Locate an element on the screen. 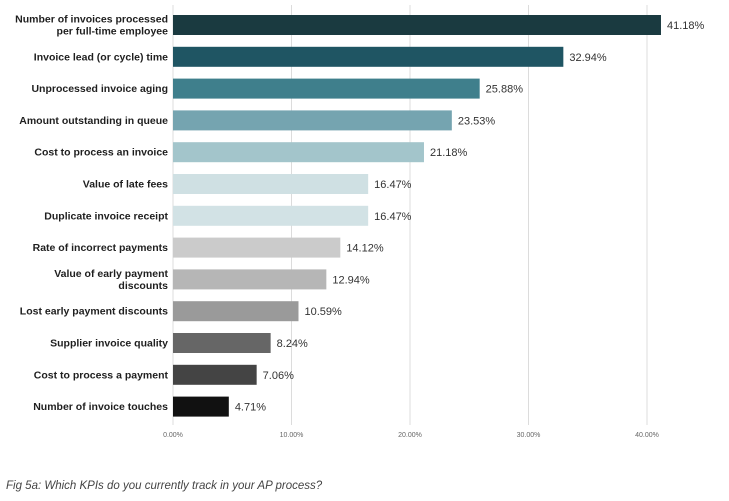 Image resolution: width=729 pixels, height=501 pixels. value-label: 21.18% is located at coordinates (449, 153).